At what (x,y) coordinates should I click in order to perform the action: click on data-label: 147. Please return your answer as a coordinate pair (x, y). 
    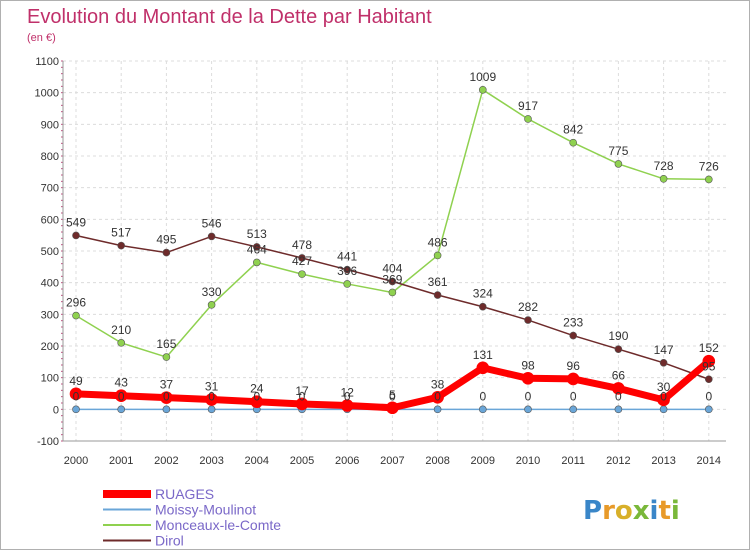
    Looking at the image, I should click on (664, 350).